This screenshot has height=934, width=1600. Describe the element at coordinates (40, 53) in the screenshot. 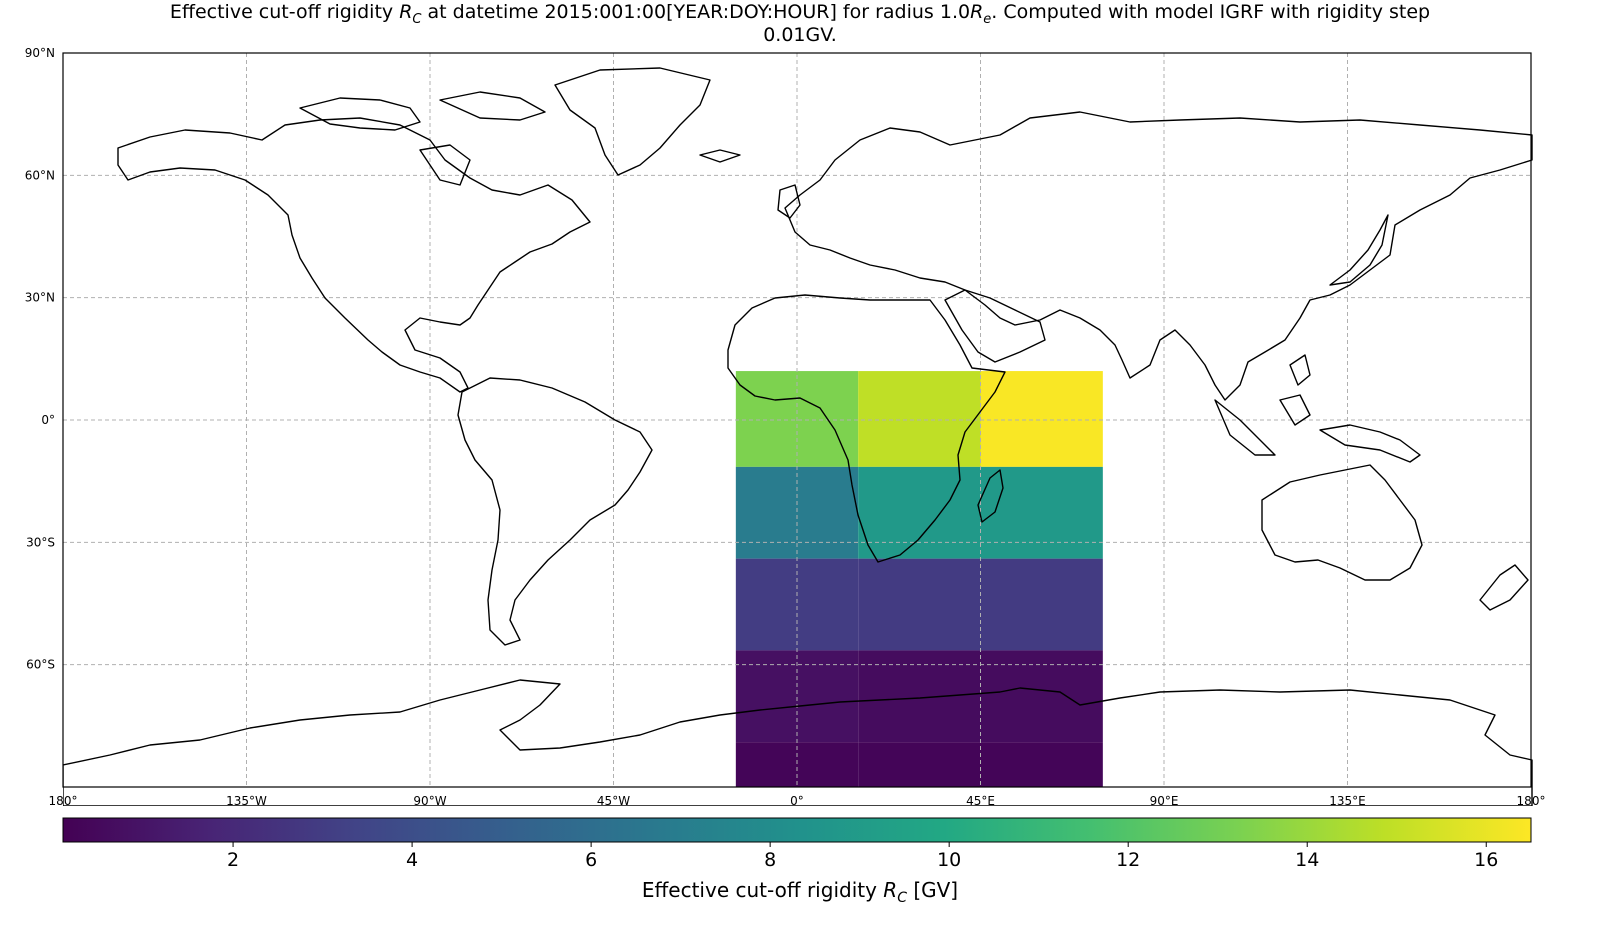

I see `latitude-tick-label: 90°N` at that location.